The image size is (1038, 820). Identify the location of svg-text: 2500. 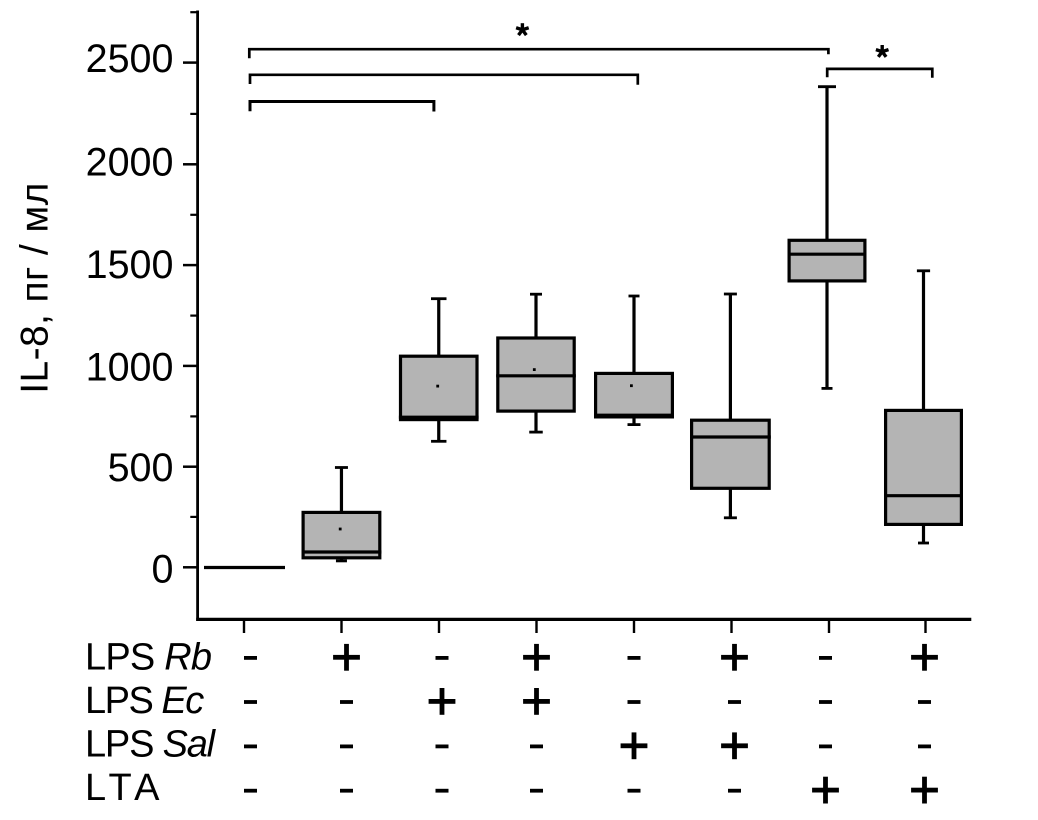
(130, 59).